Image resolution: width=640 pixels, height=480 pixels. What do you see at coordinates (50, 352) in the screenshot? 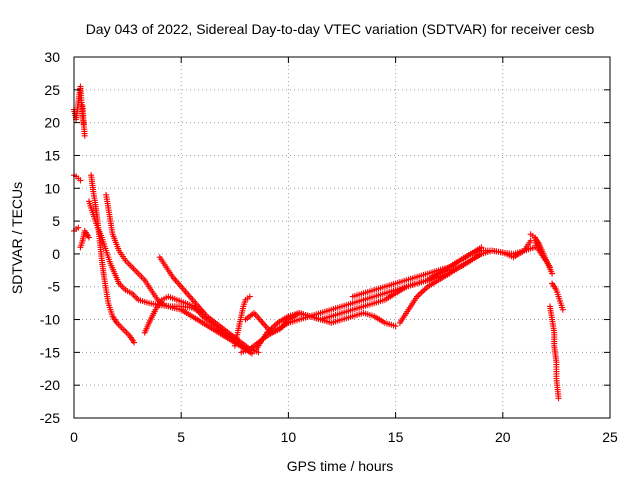
I see `y-tick-label: -15` at bounding box center [50, 352].